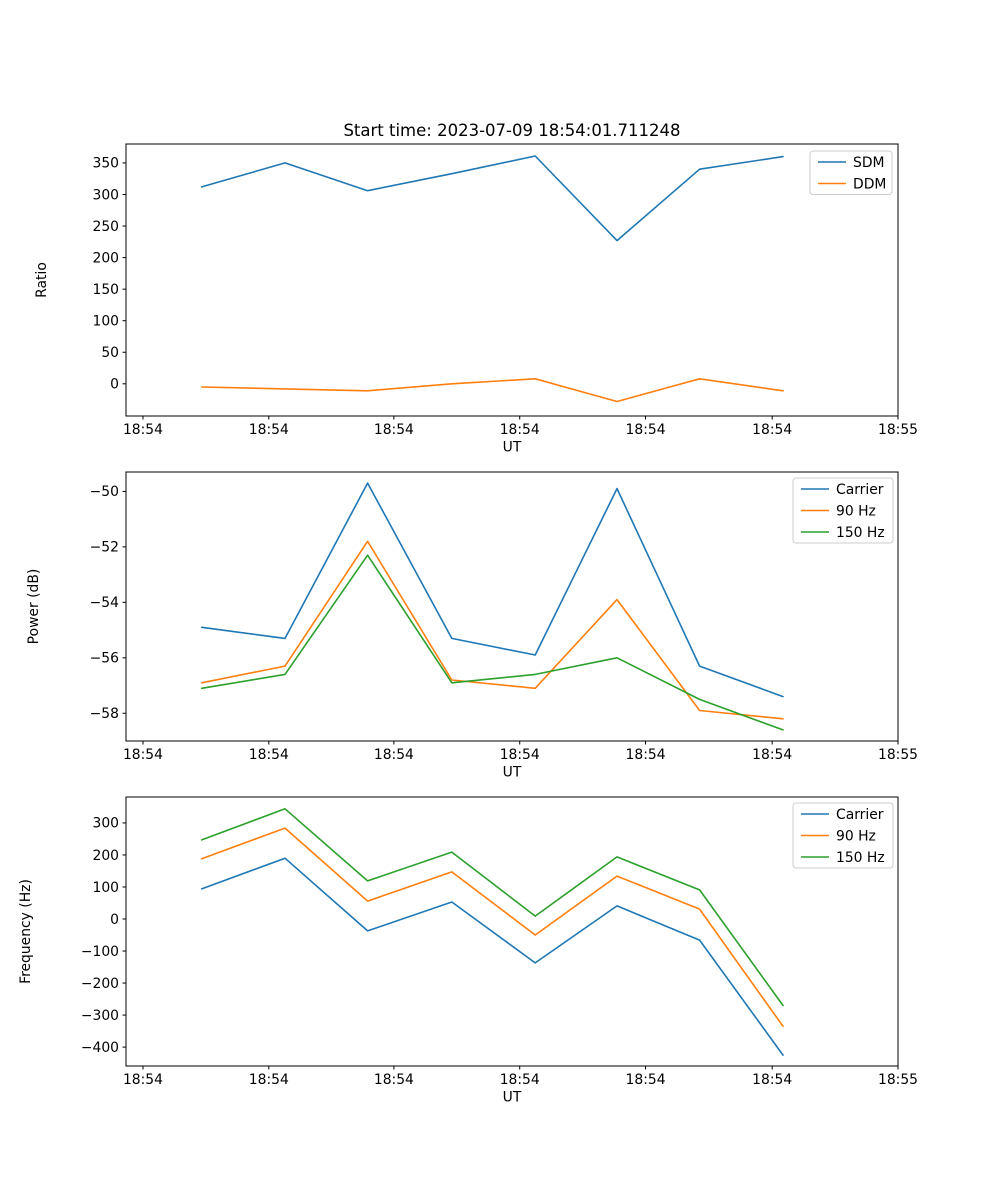  I want to click on series-line-ddm, so click(492, 390).